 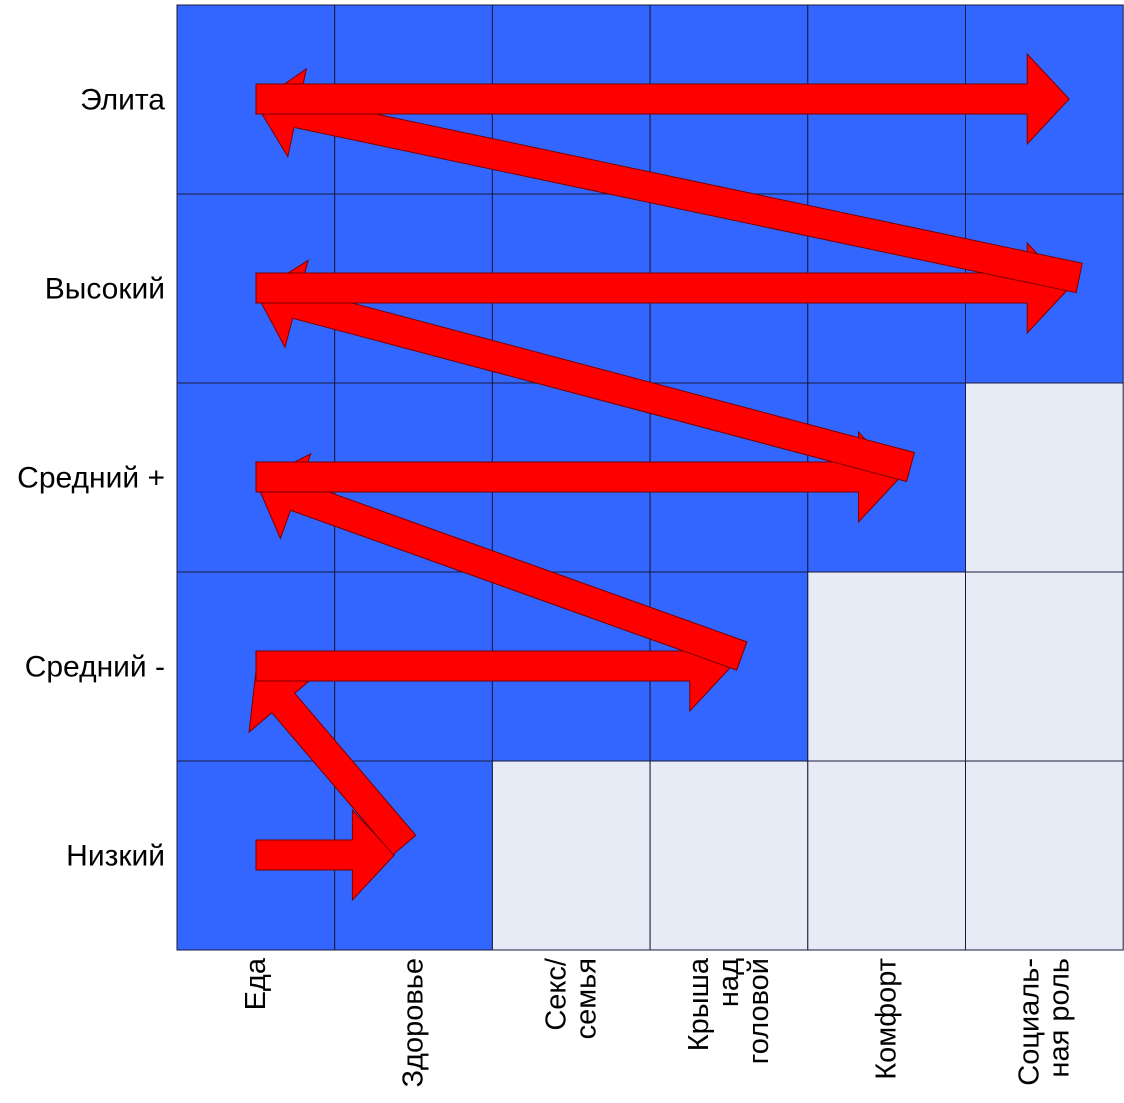 I want to click on horizontal-arrow, so click(x=662, y=99).